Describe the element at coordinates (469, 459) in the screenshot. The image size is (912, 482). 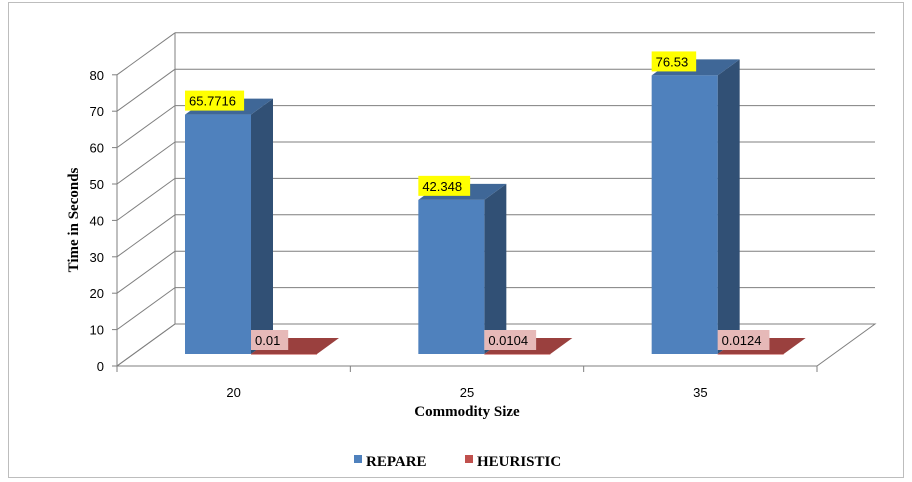
I see `legend-swatch-heuristic` at that location.